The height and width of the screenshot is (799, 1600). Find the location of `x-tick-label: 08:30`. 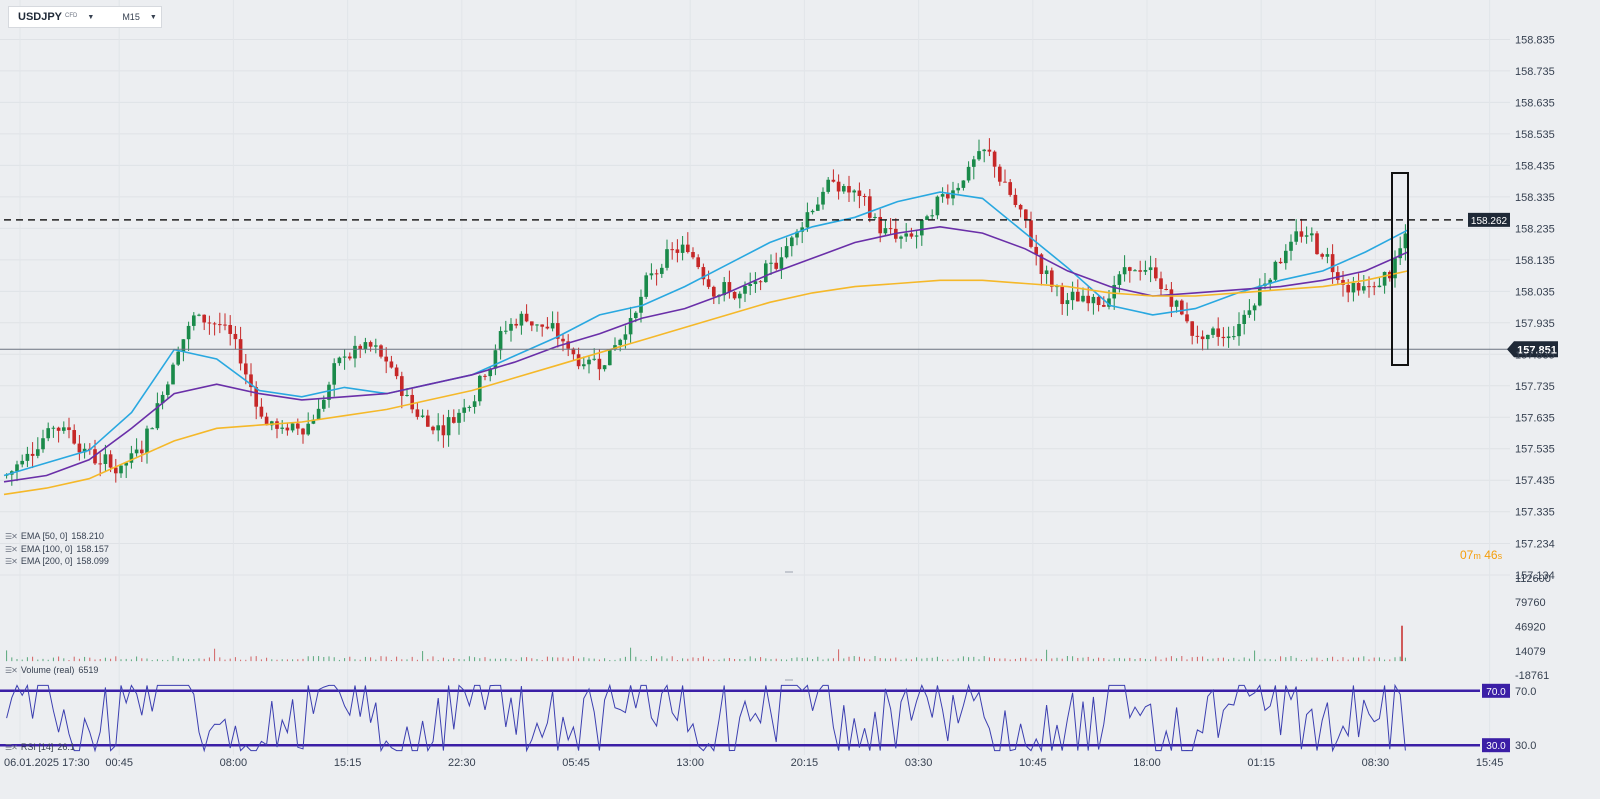

x-tick-label: 08:30 is located at coordinates (1376, 763).